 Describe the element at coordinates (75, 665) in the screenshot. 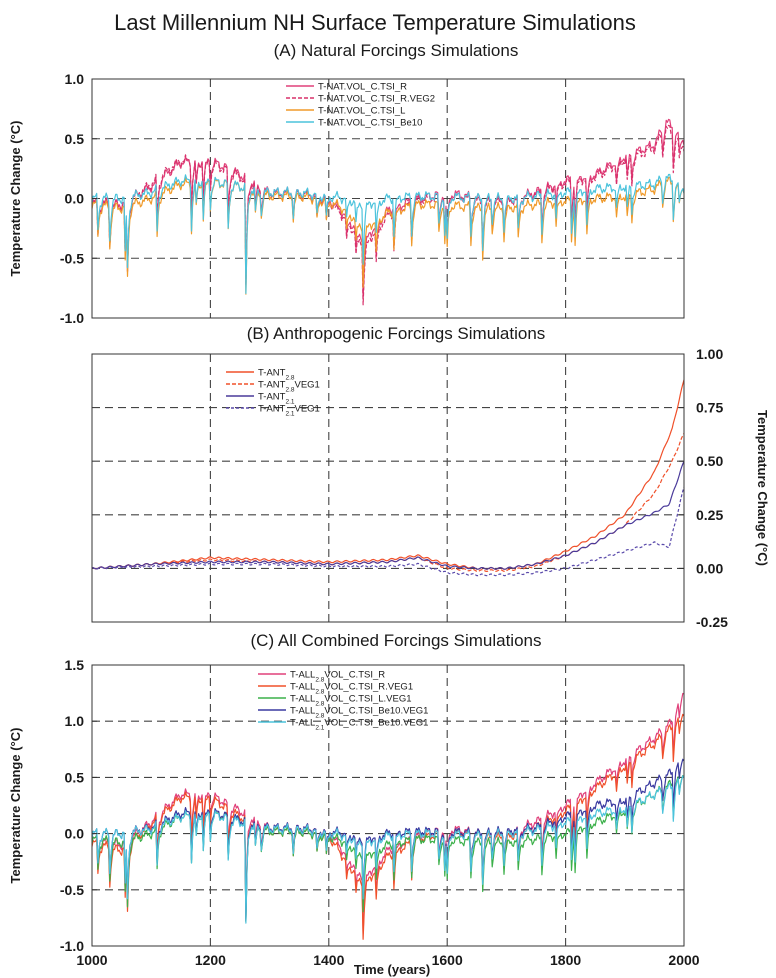

I see `y-tick-label: 1.5` at that location.